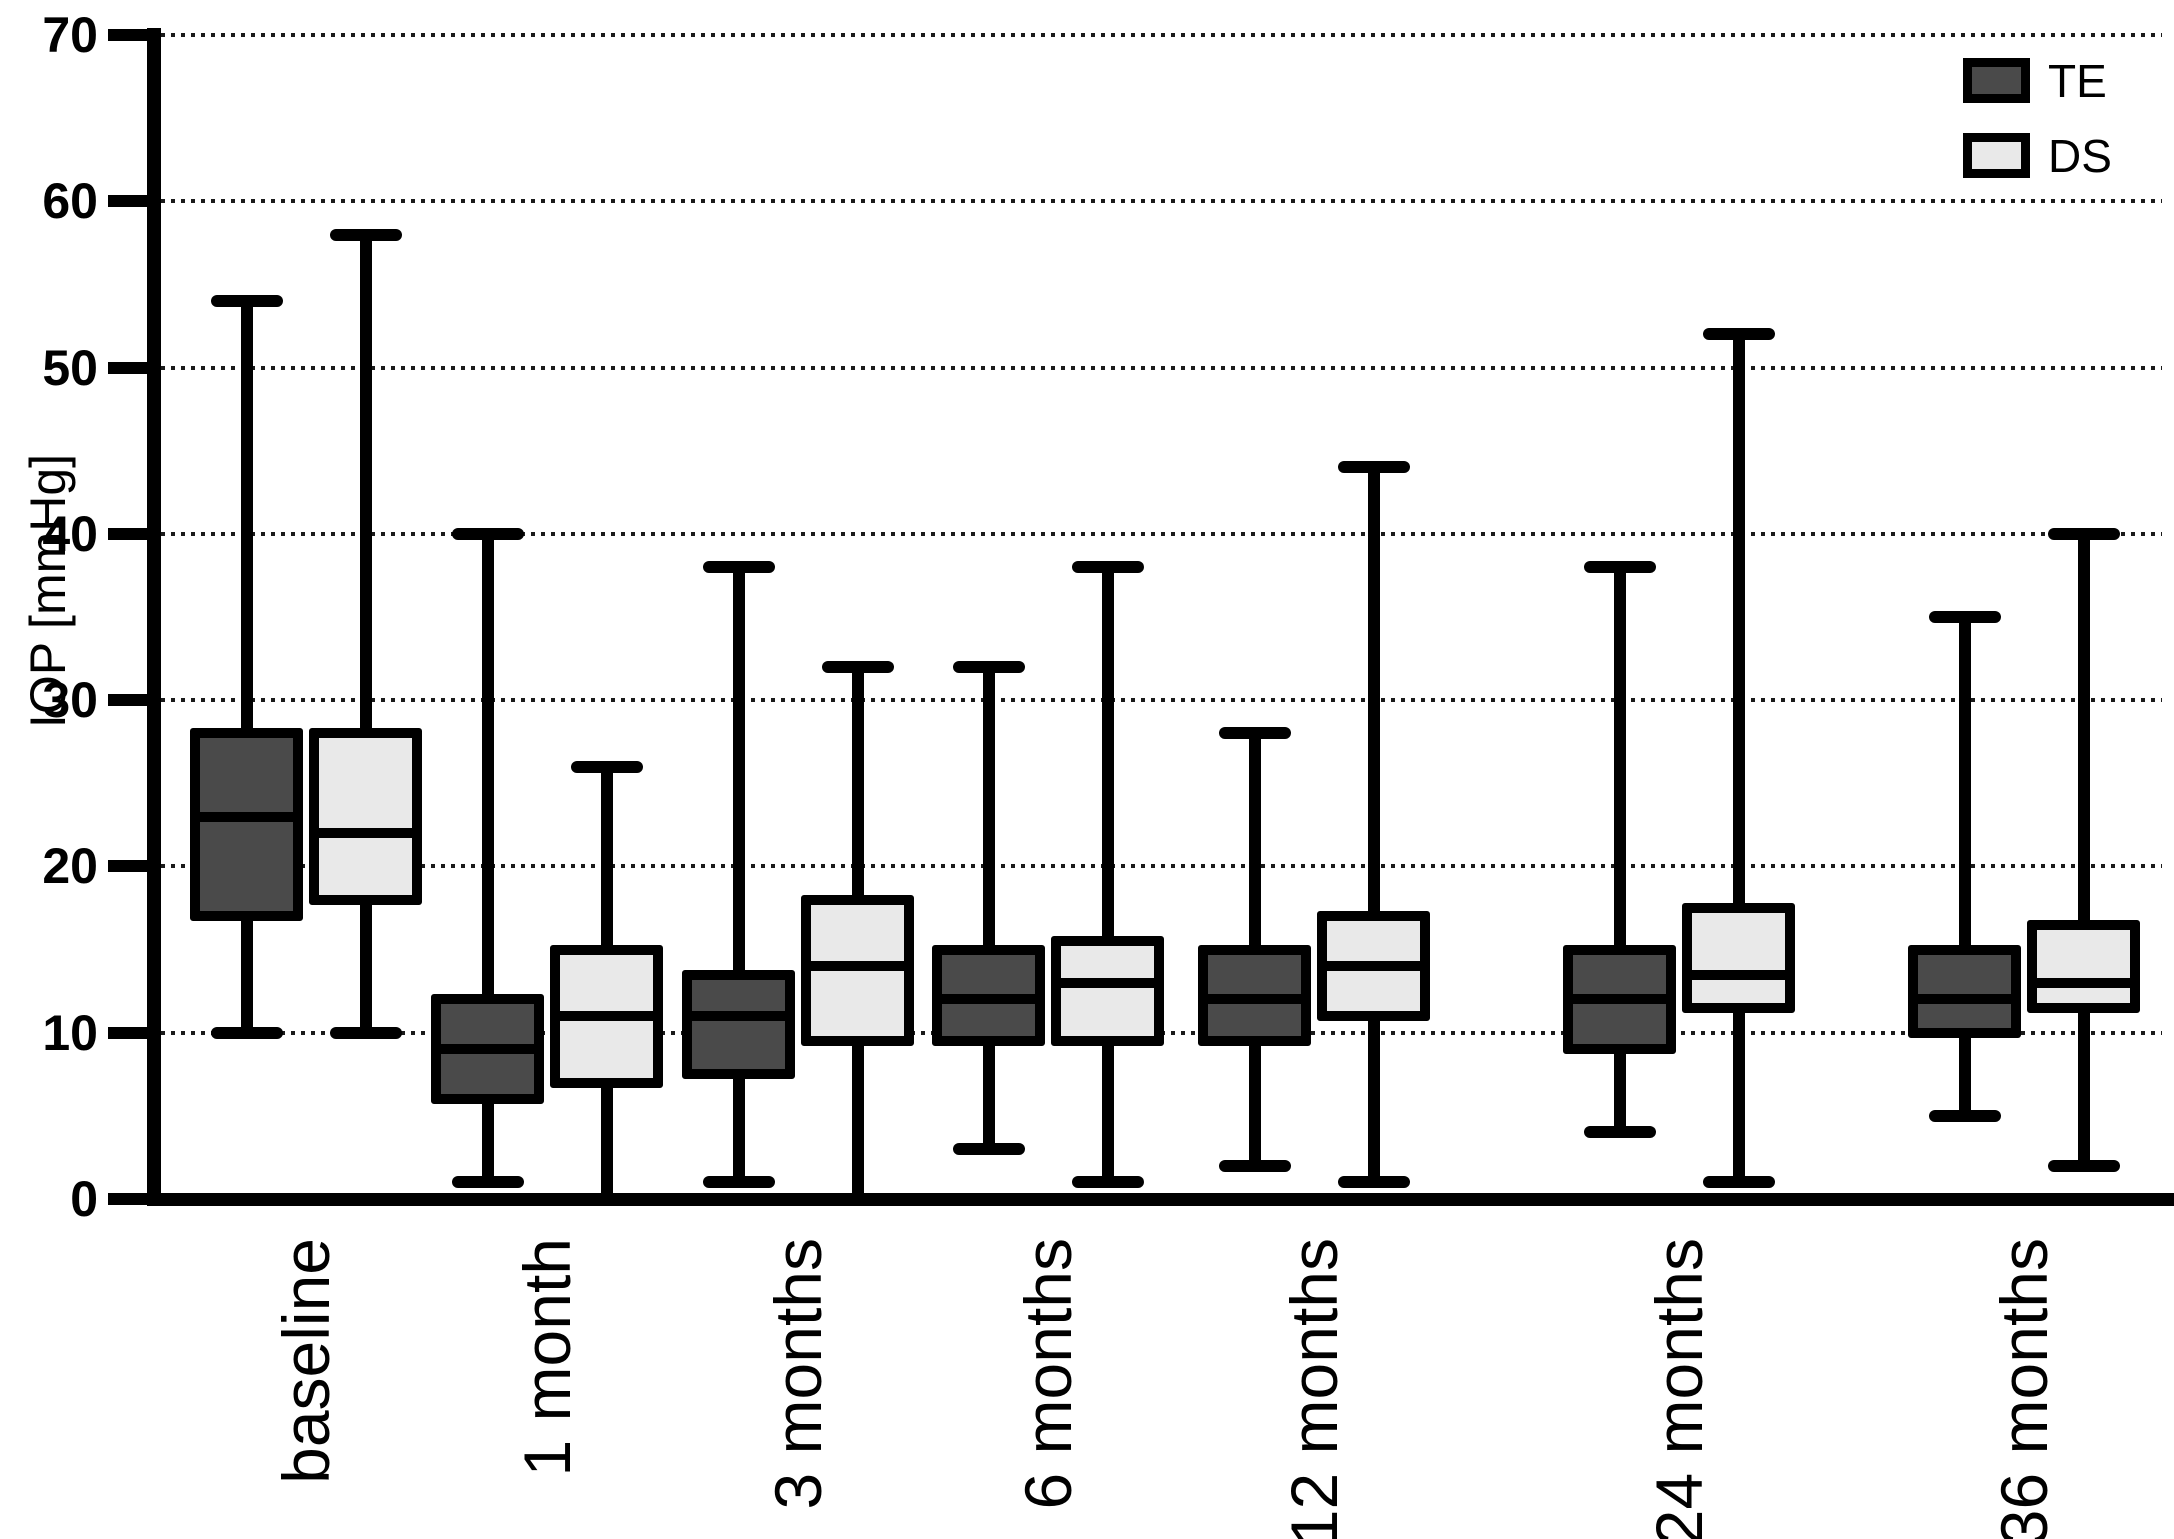 This screenshot has width=2174, height=1539. I want to click on ds-36-months-upper-whisker, so click(2083, 729).